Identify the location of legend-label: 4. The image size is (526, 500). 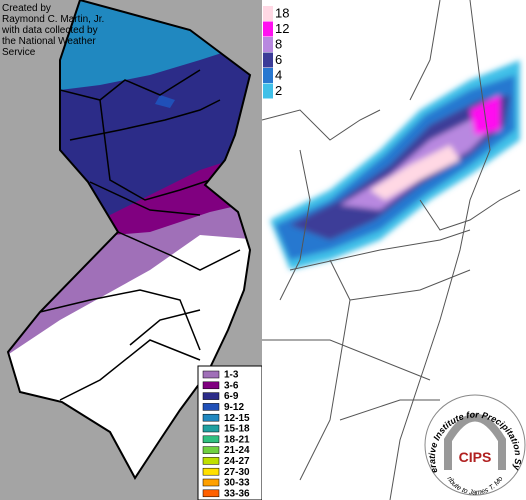
(278, 74).